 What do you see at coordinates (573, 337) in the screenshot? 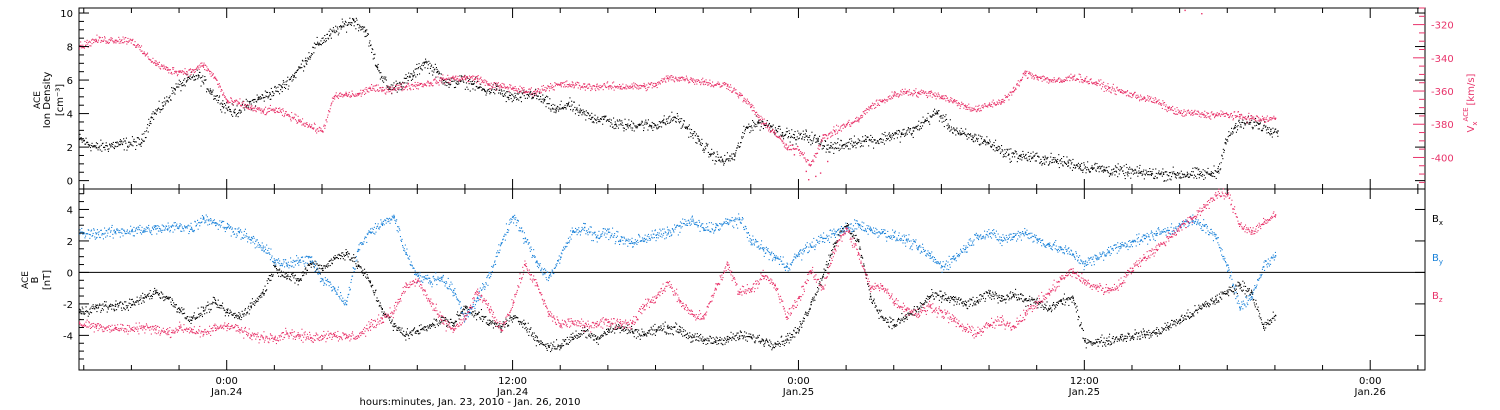
I see `bx-point` at bounding box center [573, 337].